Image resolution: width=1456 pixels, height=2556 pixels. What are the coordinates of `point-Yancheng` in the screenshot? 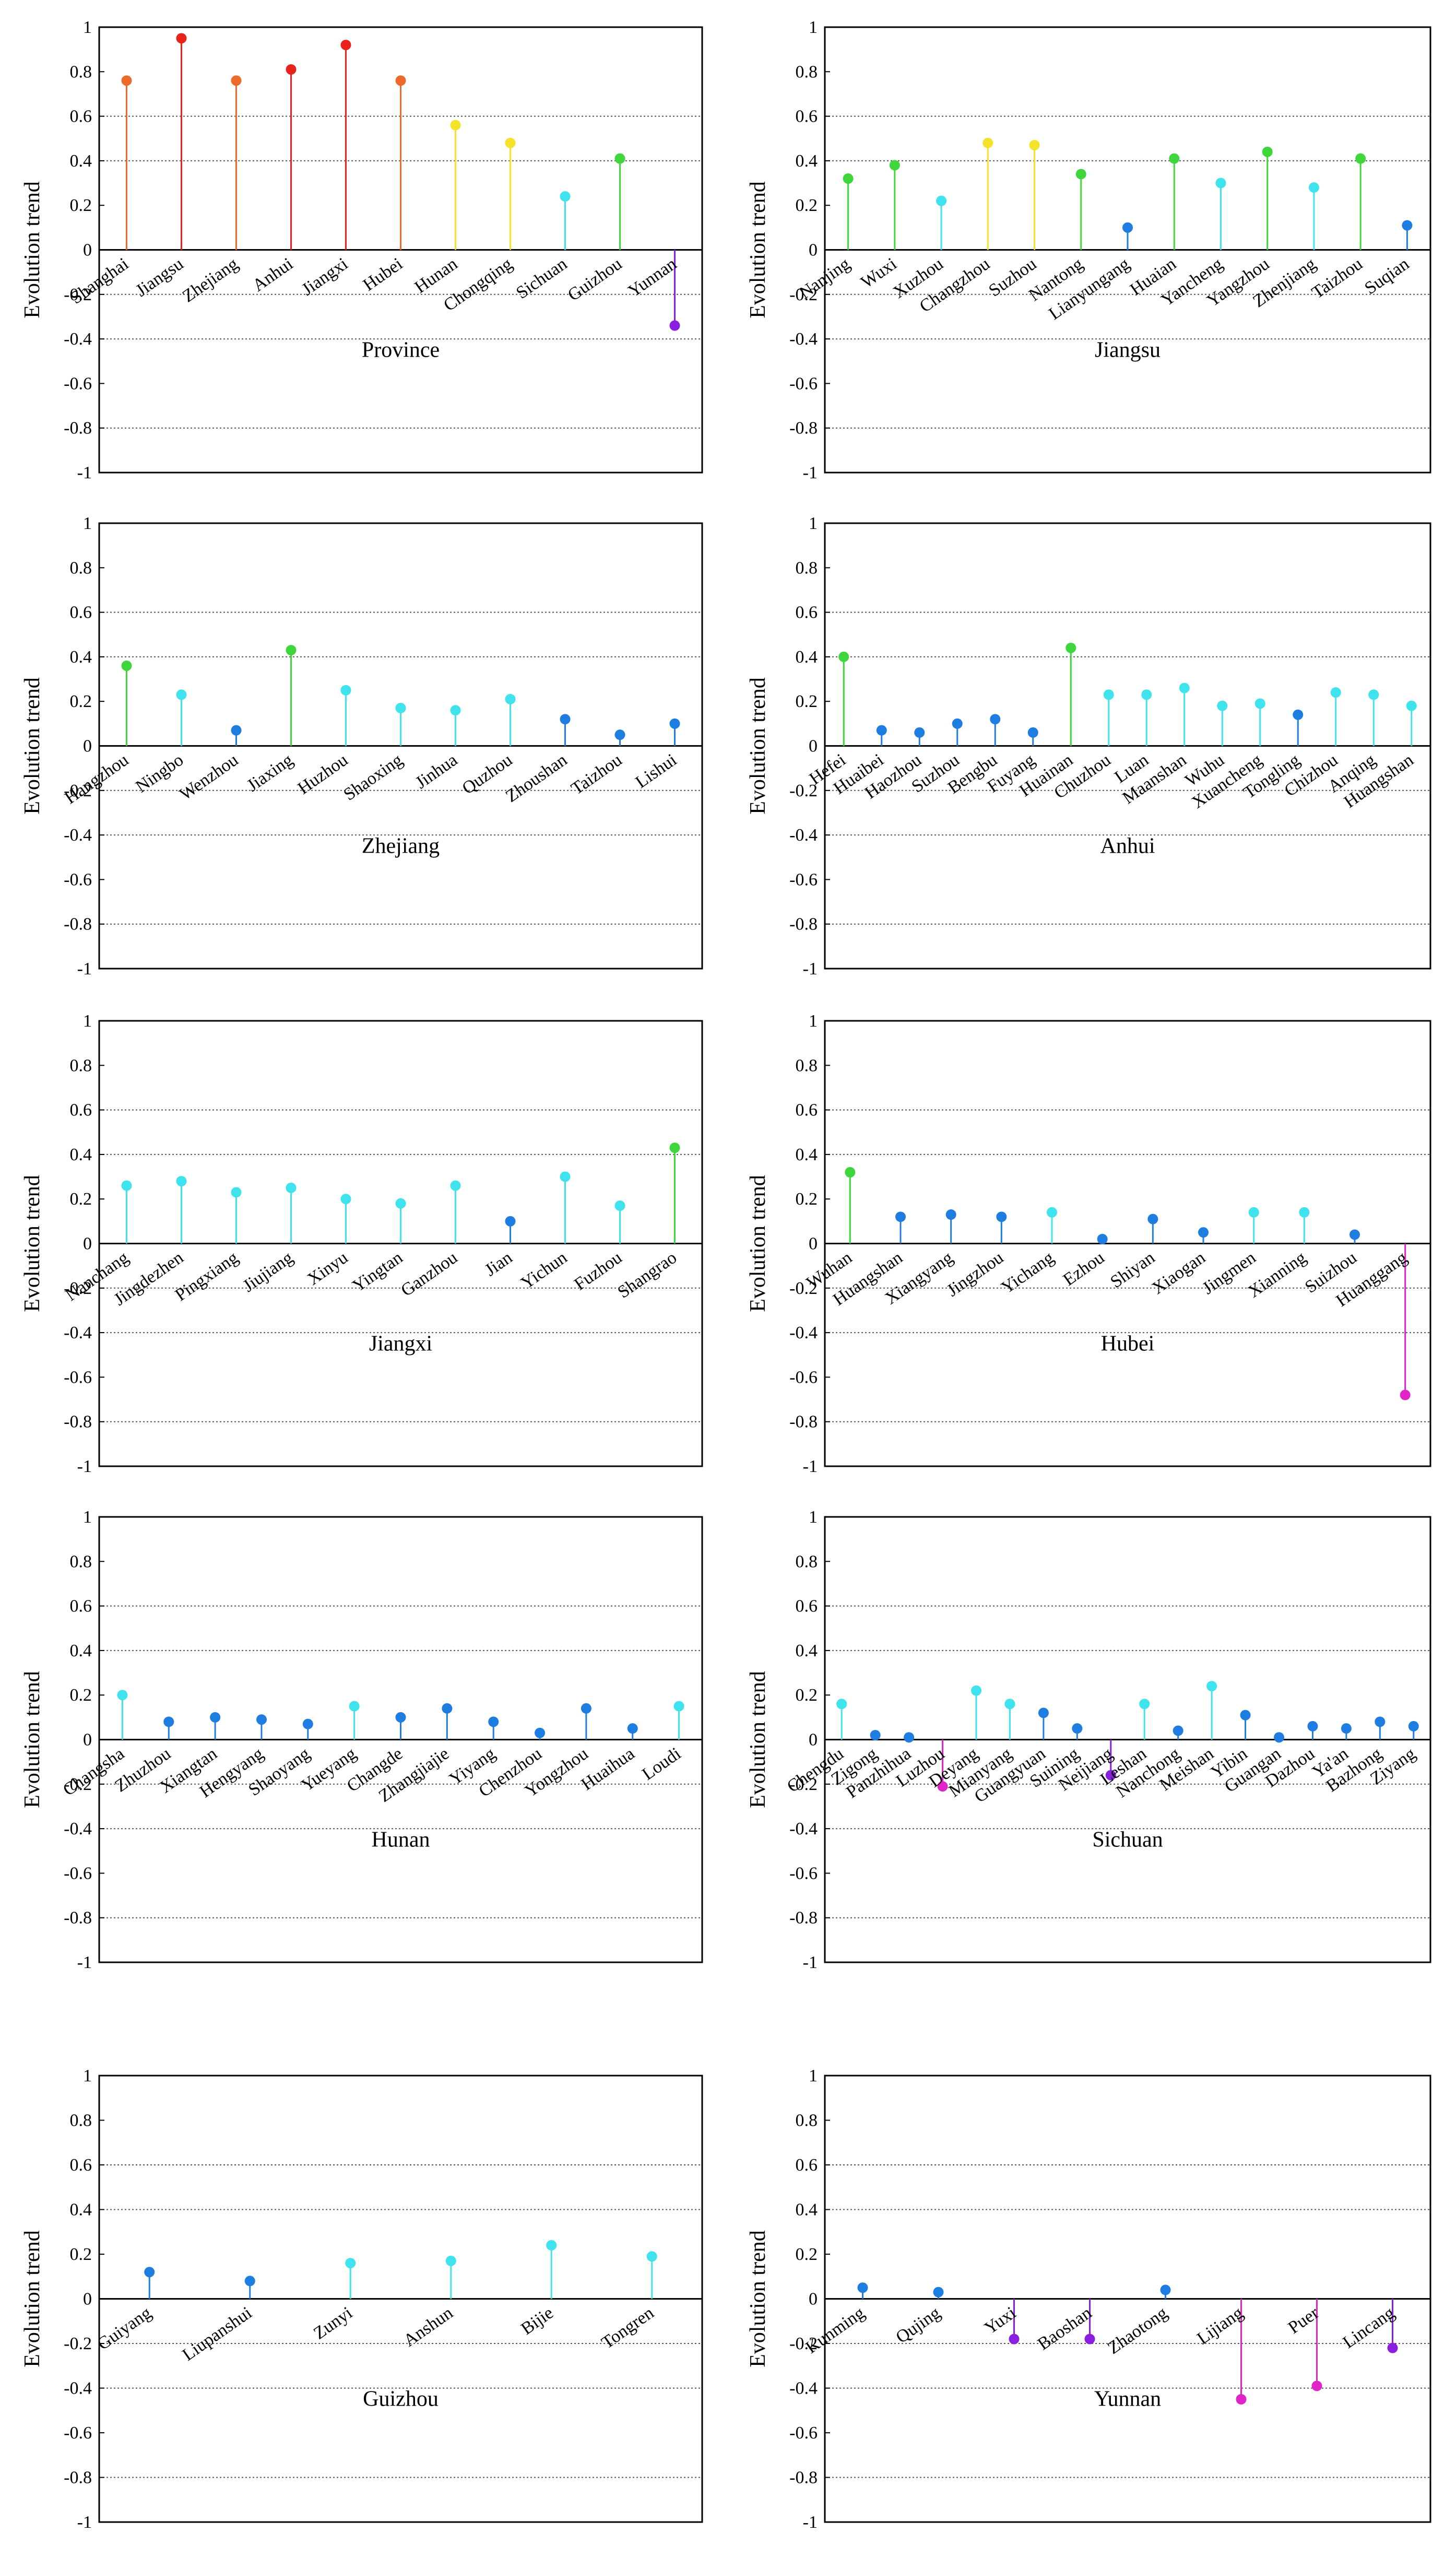 It's located at (1221, 183).